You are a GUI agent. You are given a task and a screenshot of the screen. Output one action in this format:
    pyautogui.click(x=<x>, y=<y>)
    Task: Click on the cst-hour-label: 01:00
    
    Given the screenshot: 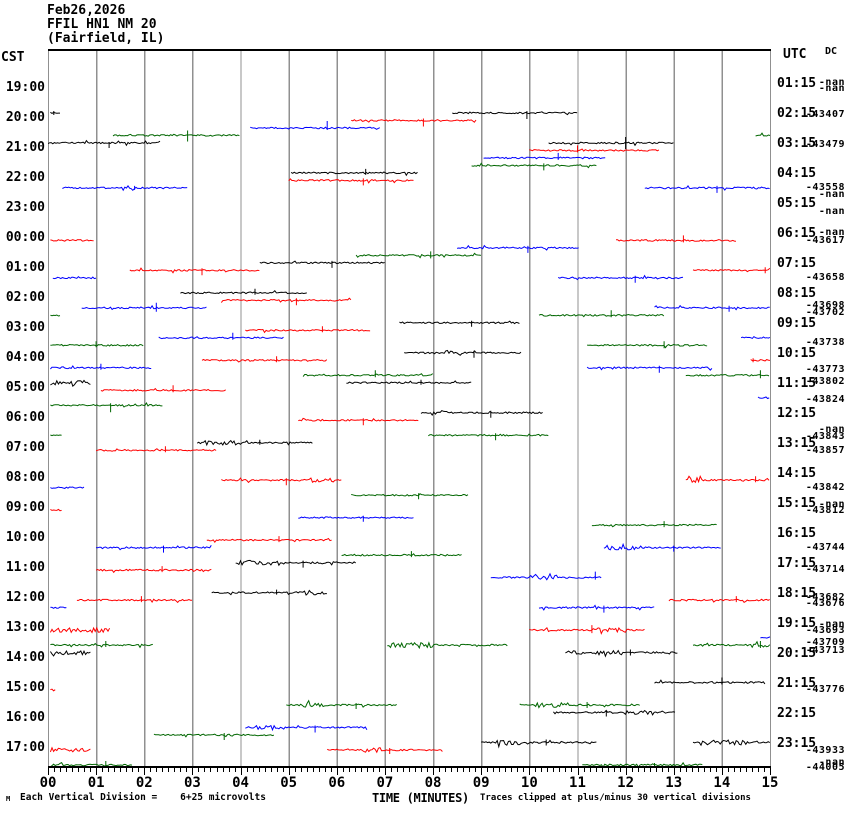 What is the action you would take?
    pyautogui.click(x=25, y=267)
    